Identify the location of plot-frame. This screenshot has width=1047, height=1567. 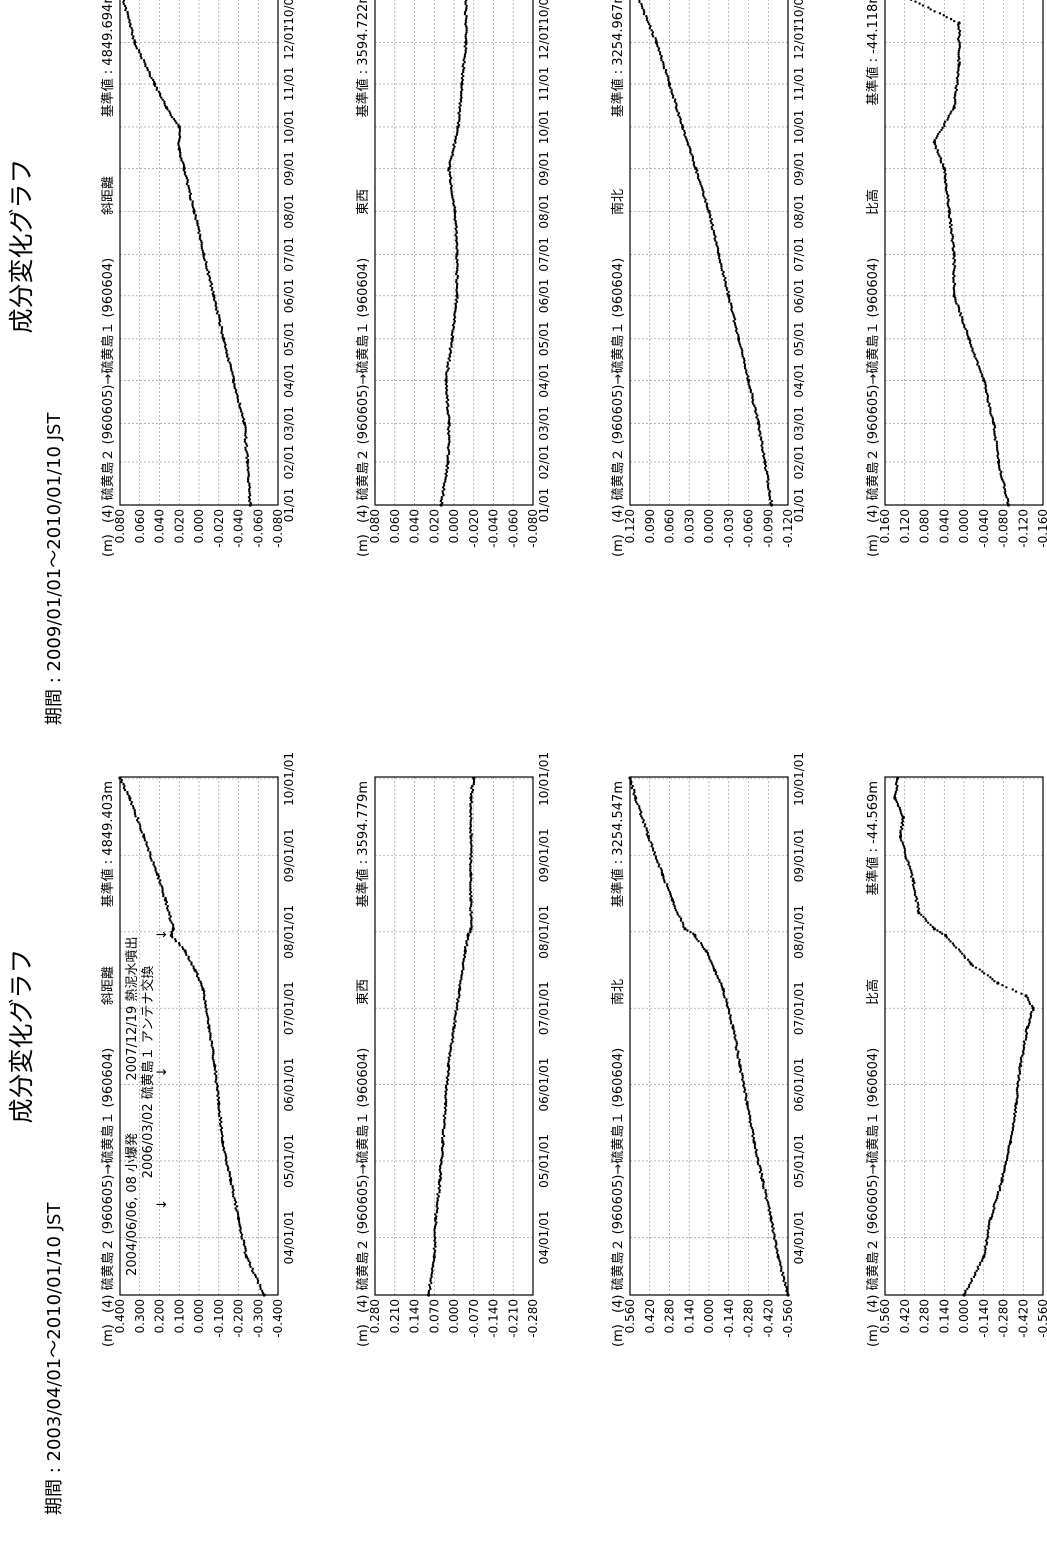
(454, 1036).